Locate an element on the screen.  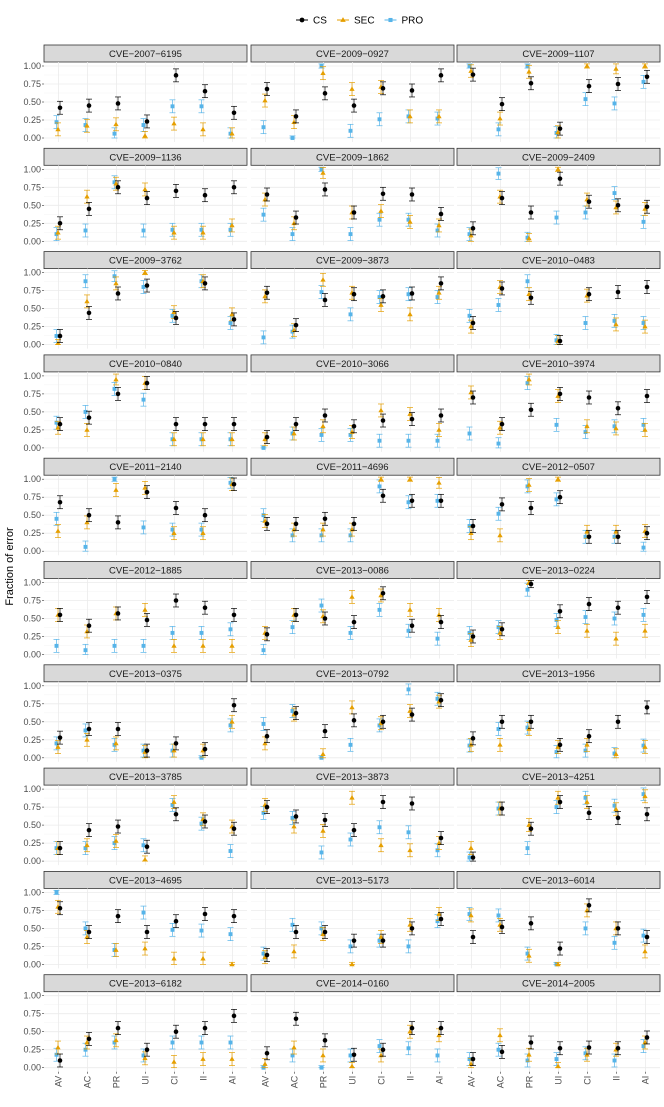
x-tick-label: AV is located at coordinates (472, 1081).